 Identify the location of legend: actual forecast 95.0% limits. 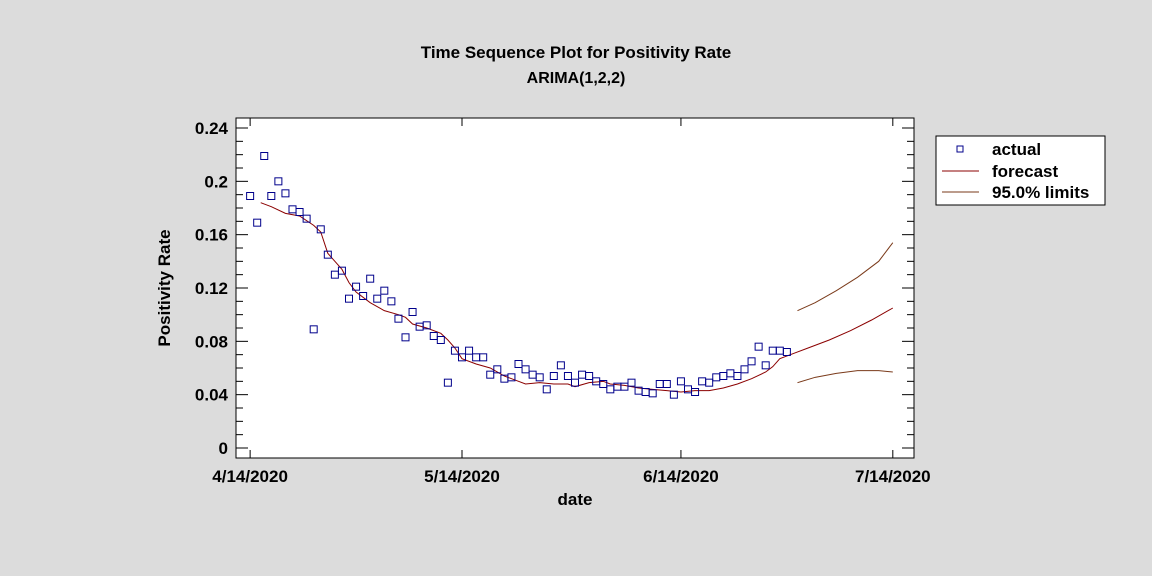
(1020, 170).